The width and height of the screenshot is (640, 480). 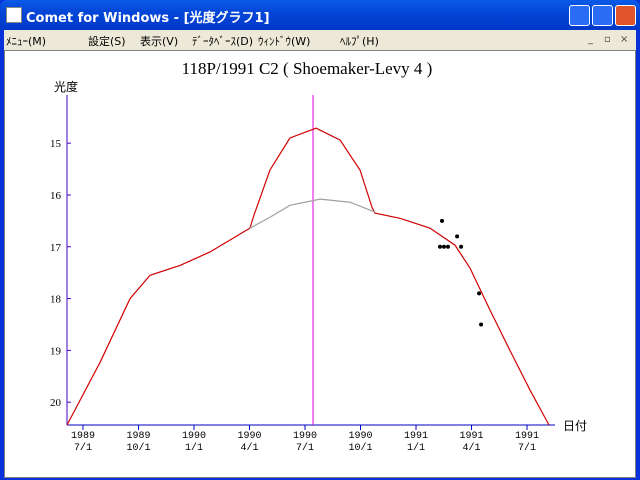 What do you see at coordinates (575, 426) in the screenshot?
I see `x-axis-label: 日付` at bounding box center [575, 426].